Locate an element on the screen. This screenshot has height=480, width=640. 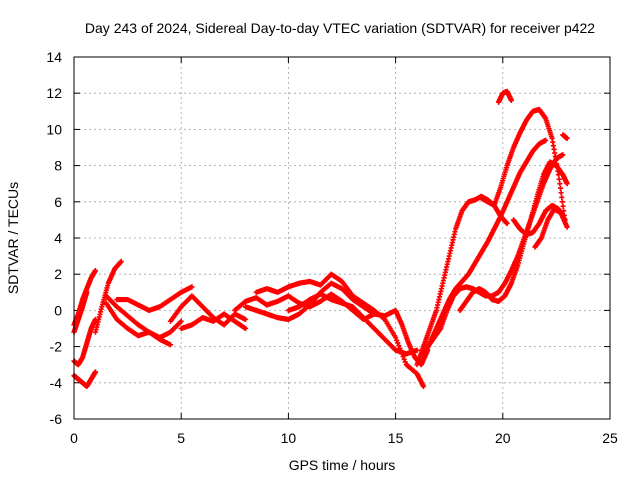
y-tick-label: 2 is located at coordinates (58, 274).